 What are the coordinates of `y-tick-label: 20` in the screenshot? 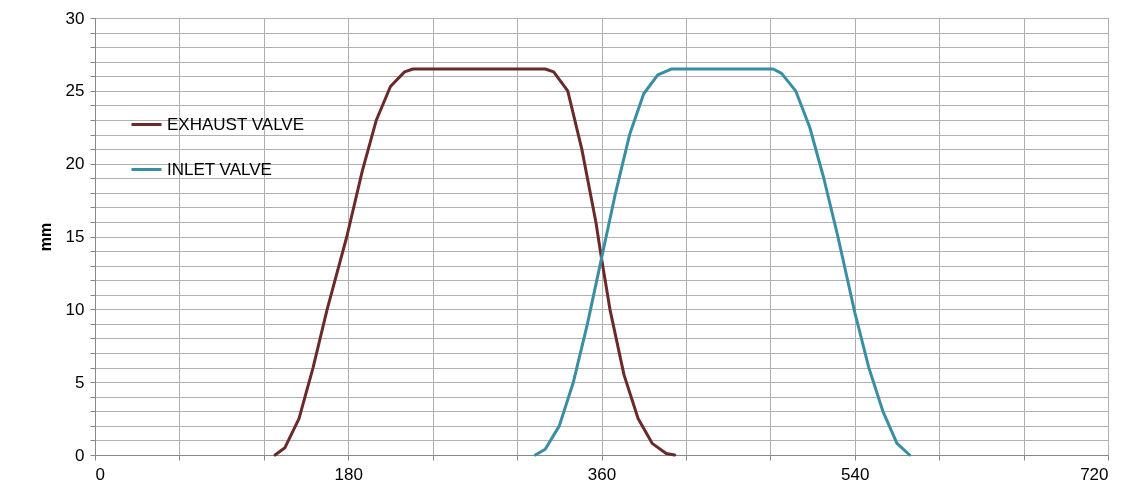 It's located at (75, 164).